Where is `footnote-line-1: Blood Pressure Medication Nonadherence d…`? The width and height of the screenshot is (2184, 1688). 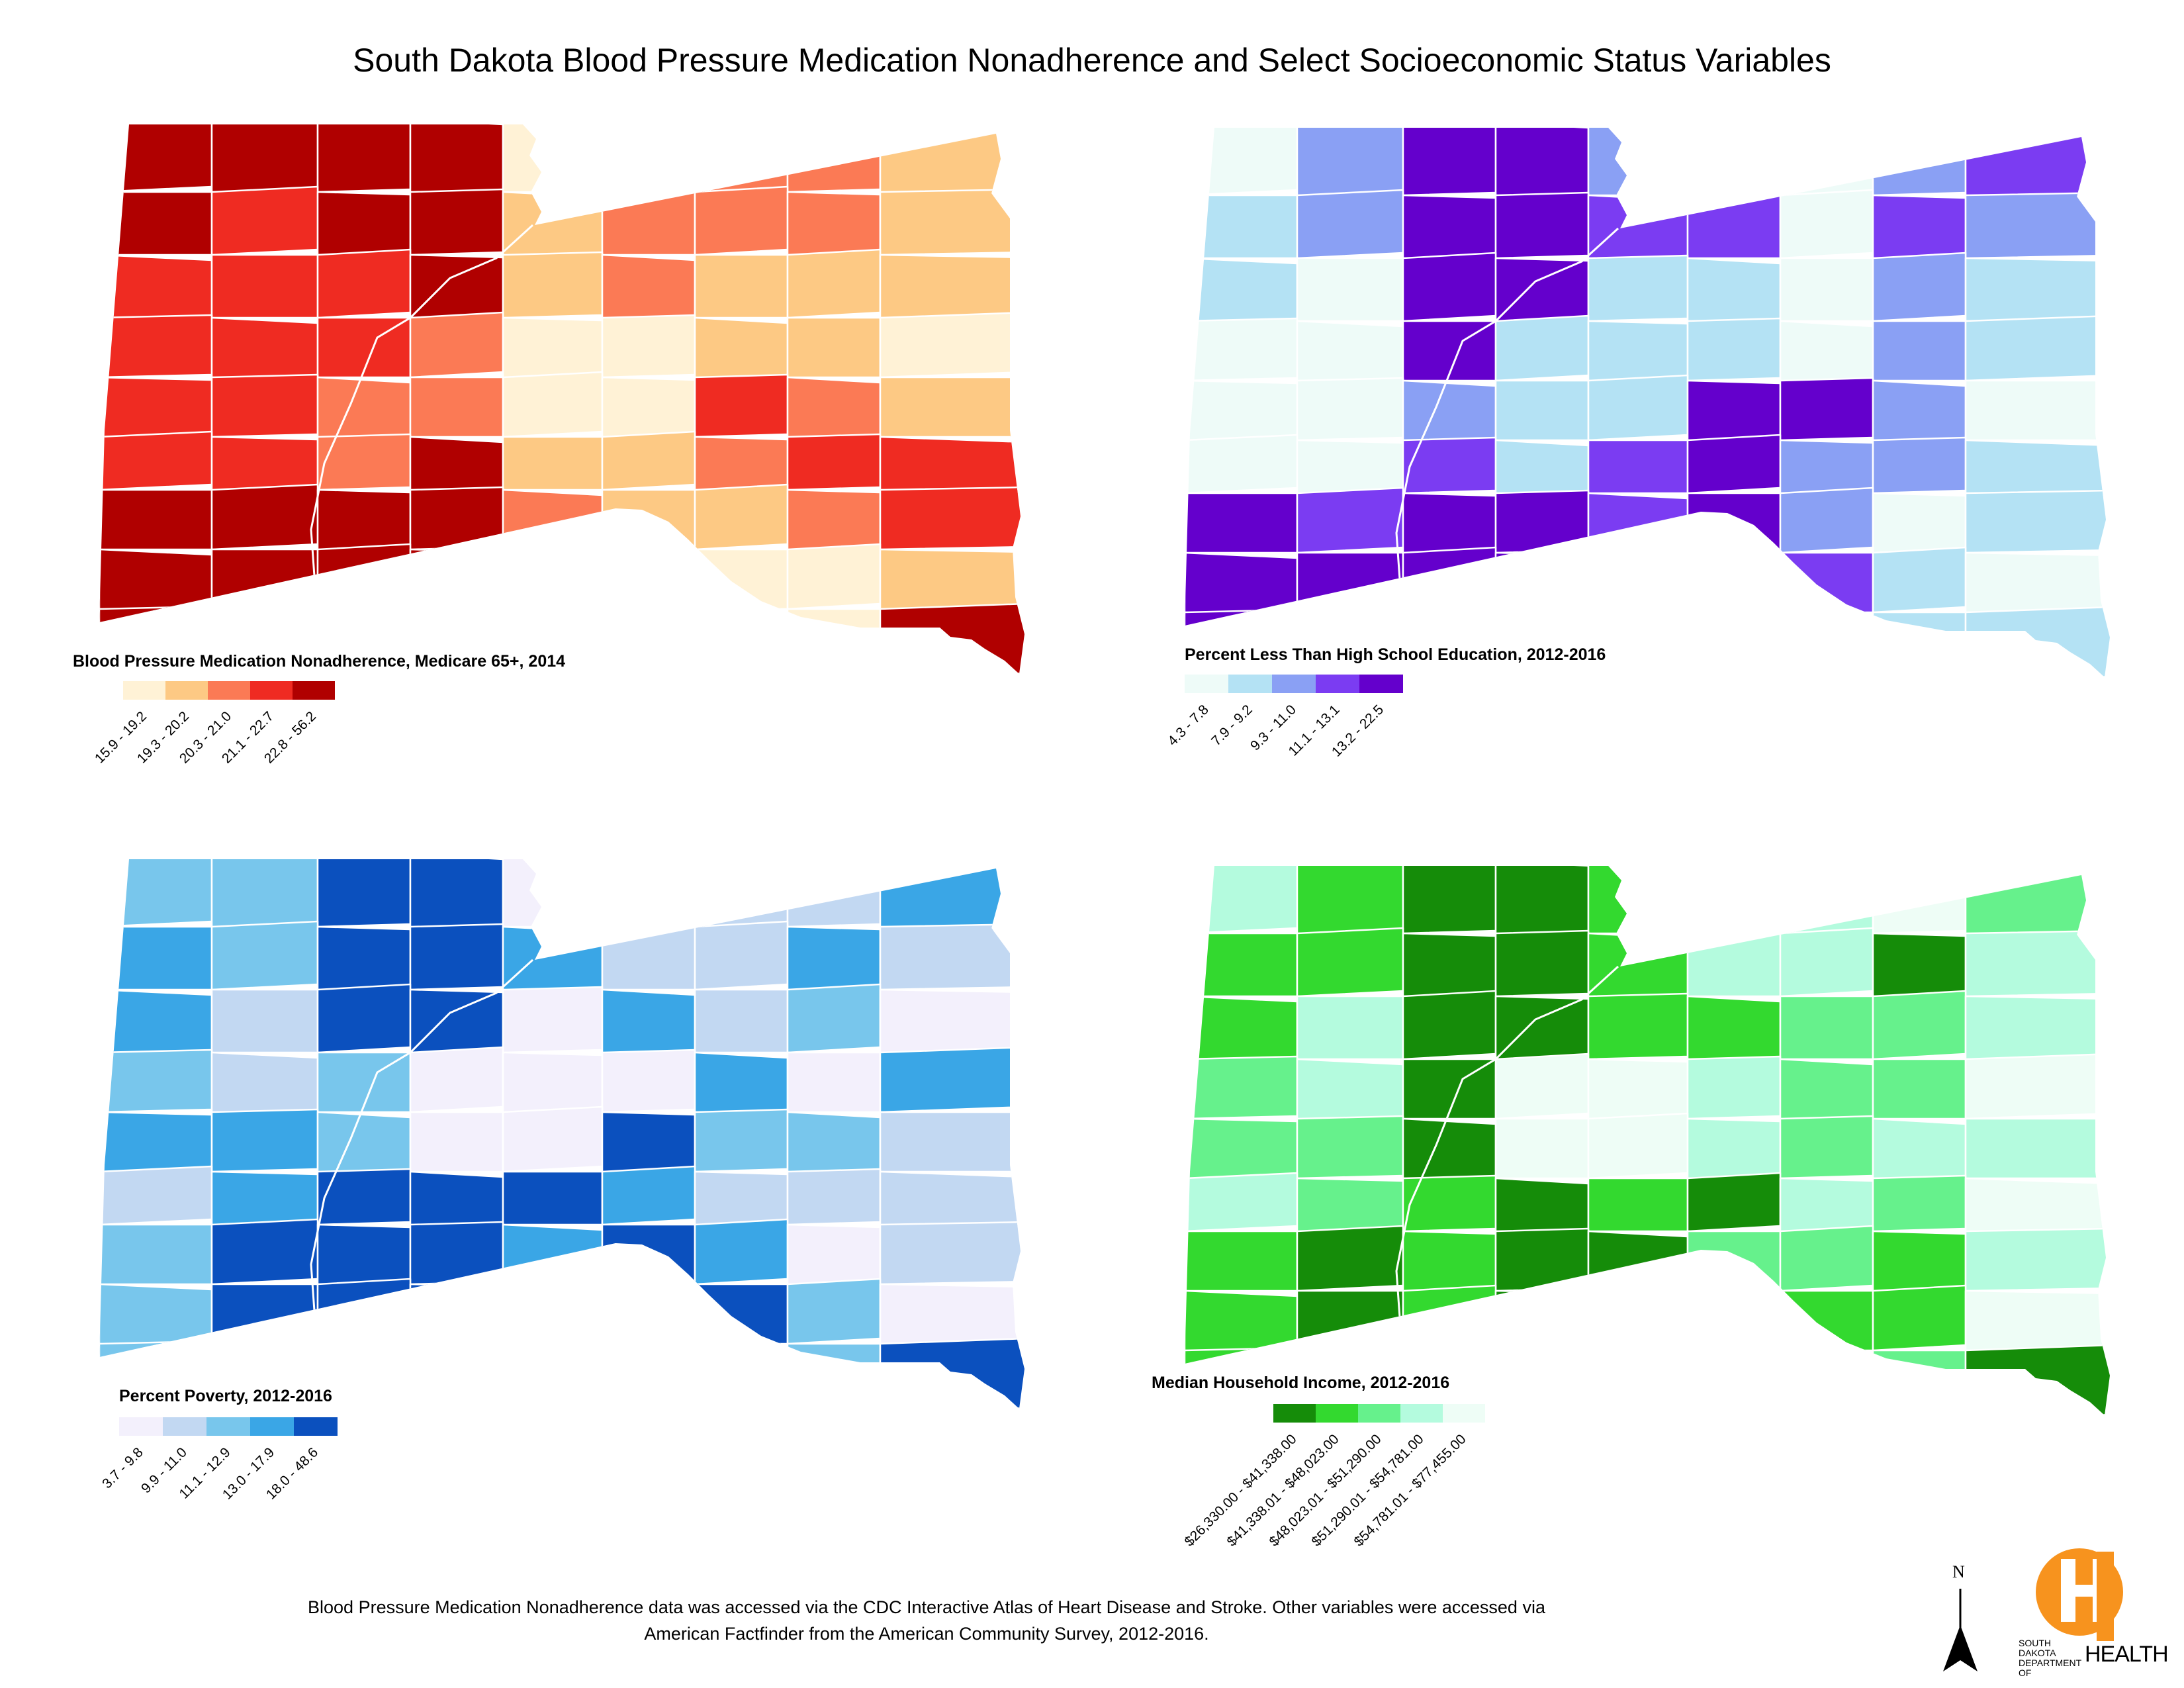
footnote-line-1: Blood Pressure Medication Nonadherence d… is located at coordinates (926, 1607).